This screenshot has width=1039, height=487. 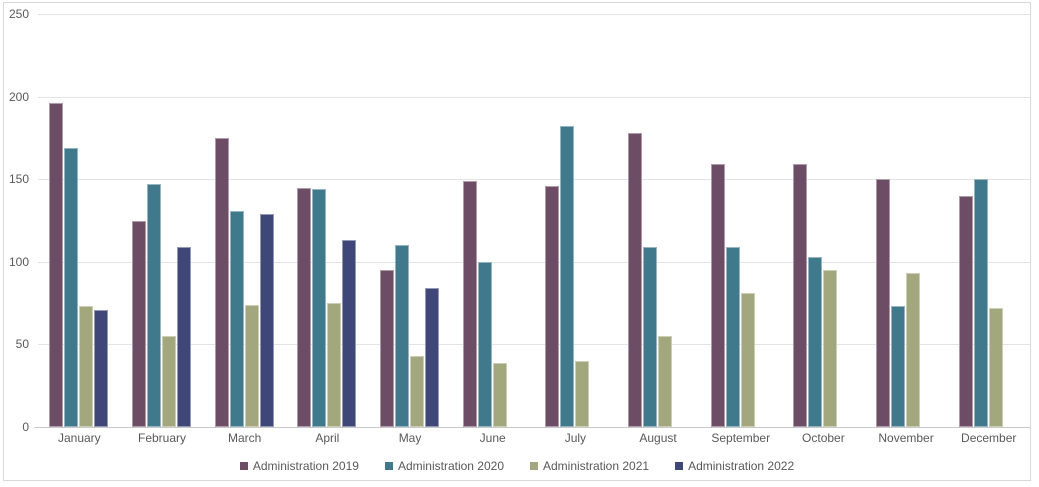 I want to click on y-tick-label: 100, so click(x=18, y=262).